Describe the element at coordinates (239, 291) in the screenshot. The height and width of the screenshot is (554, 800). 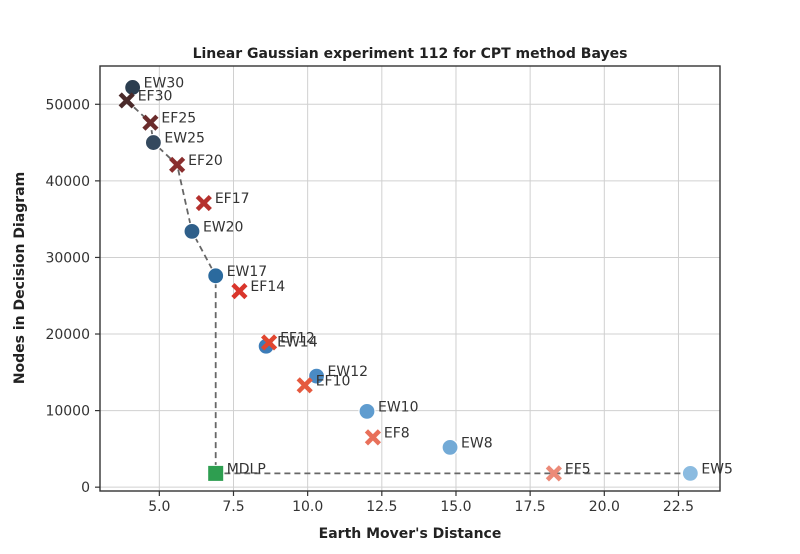
I see `point-ef14` at that location.